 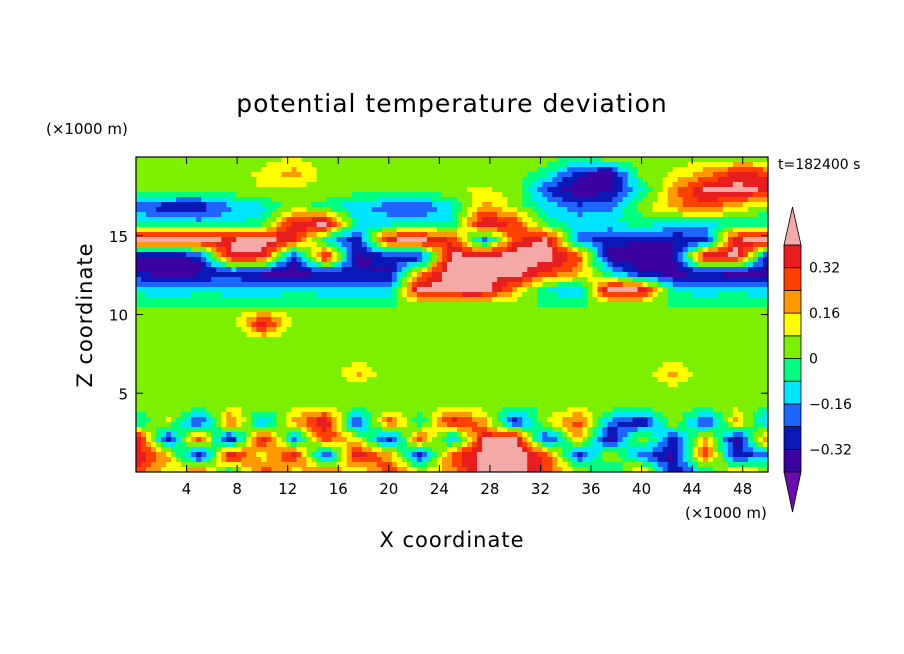 What do you see at coordinates (819, 165) in the screenshot?
I see `time-label: t=182400 s` at bounding box center [819, 165].